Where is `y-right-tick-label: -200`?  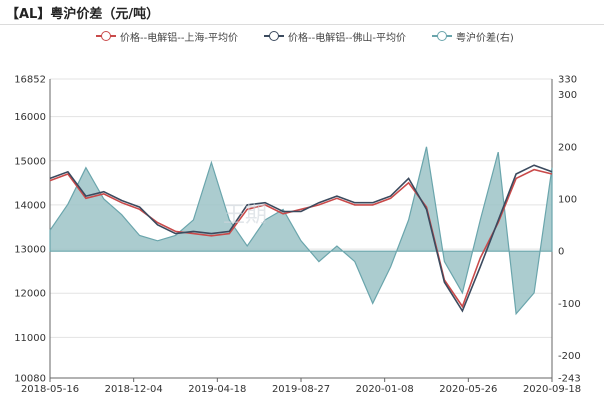 y-right-tick-label: -200 is located at coordinates (569, 356).